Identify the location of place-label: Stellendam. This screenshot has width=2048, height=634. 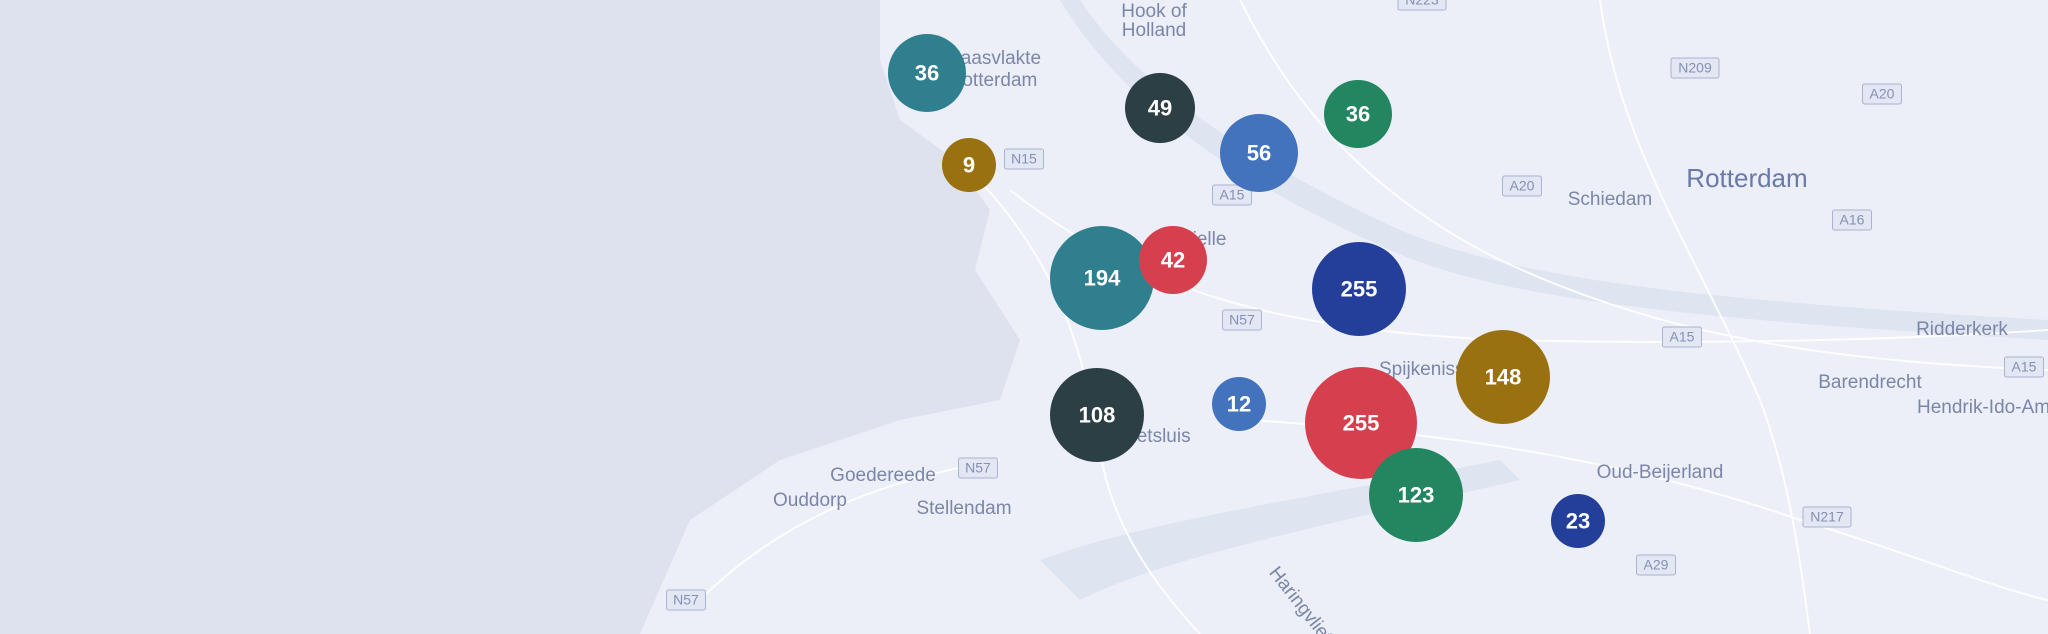
(963, 508).